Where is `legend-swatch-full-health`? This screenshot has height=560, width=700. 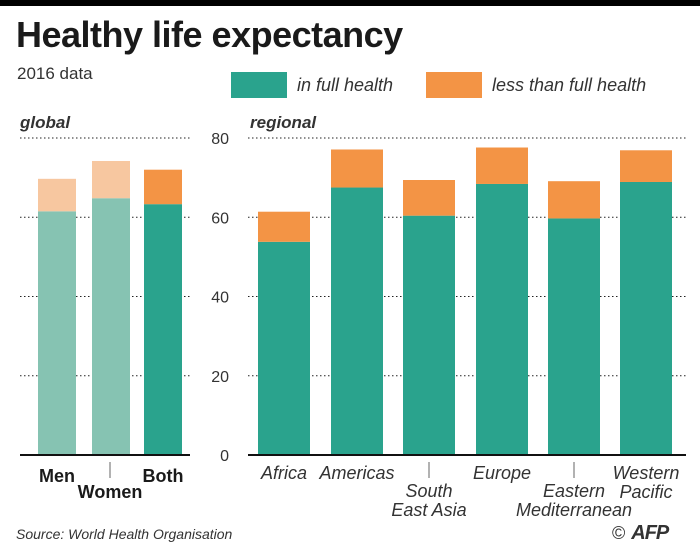 legend-swatch-full-health is located at coordinates (259, 85).